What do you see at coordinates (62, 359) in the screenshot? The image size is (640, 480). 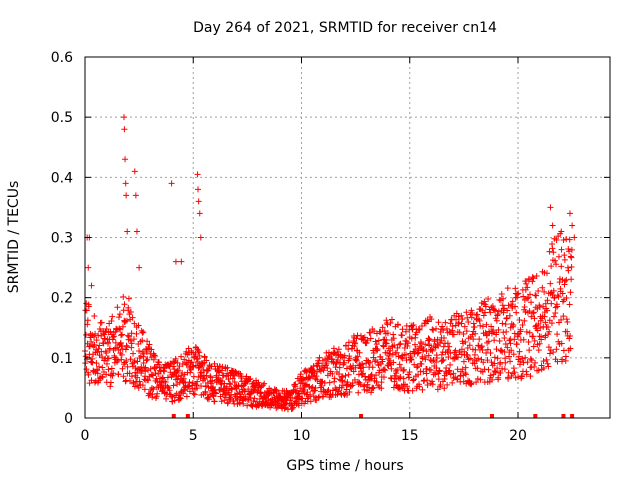 I see `y-tick-label: 0.1` at bounding box center [62, 359].